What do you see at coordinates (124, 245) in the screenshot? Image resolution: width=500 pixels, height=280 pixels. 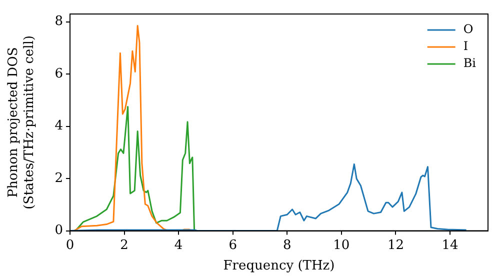 I see `x-tick-label: 2` at bounding box center [124, 245].